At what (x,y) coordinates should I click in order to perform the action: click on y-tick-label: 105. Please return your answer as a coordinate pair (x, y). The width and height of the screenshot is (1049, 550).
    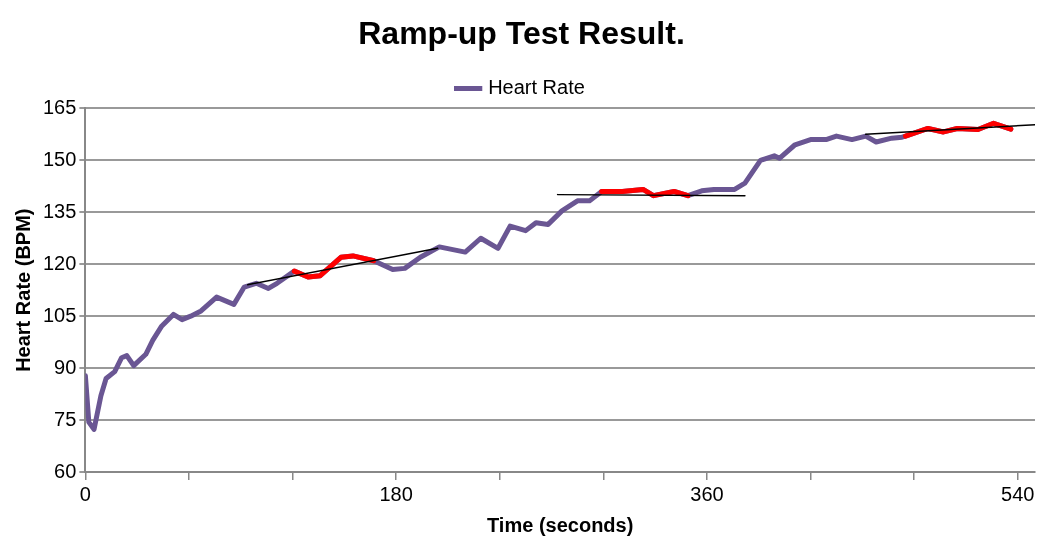
    Looking at the image, I should click on (59, 314).